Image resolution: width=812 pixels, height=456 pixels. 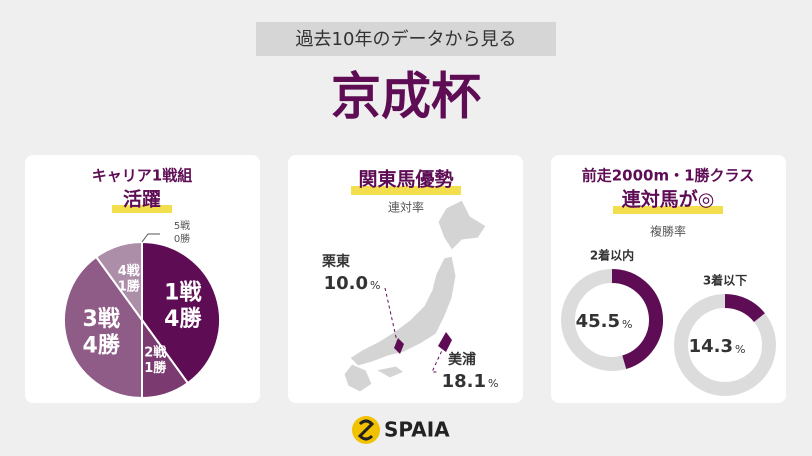 What do you see at coordinates (399, 346) in the screenshot?
I see `ritto-region` at bounding box center [399, 346].